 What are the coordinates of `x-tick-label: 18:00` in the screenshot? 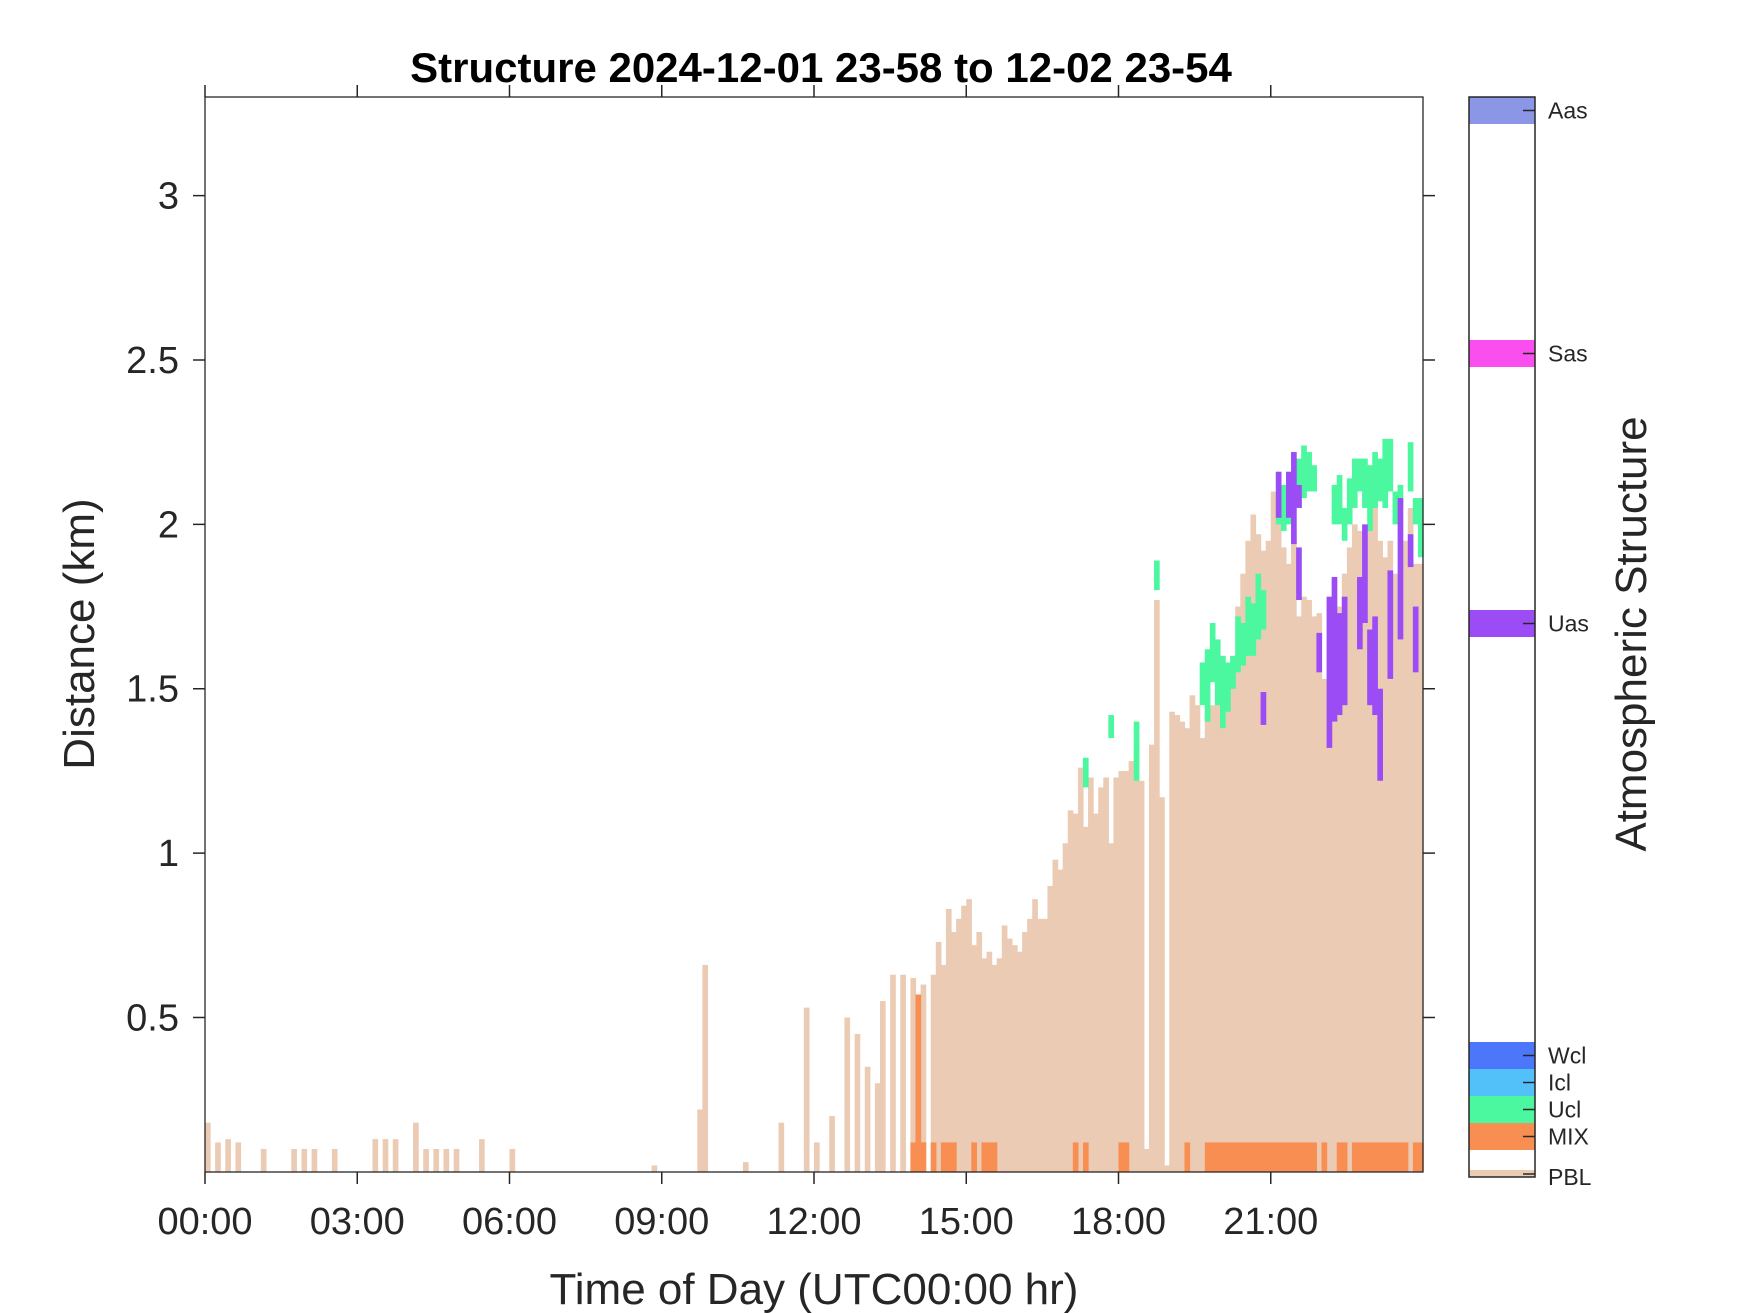 It's located at (1118, 1222).